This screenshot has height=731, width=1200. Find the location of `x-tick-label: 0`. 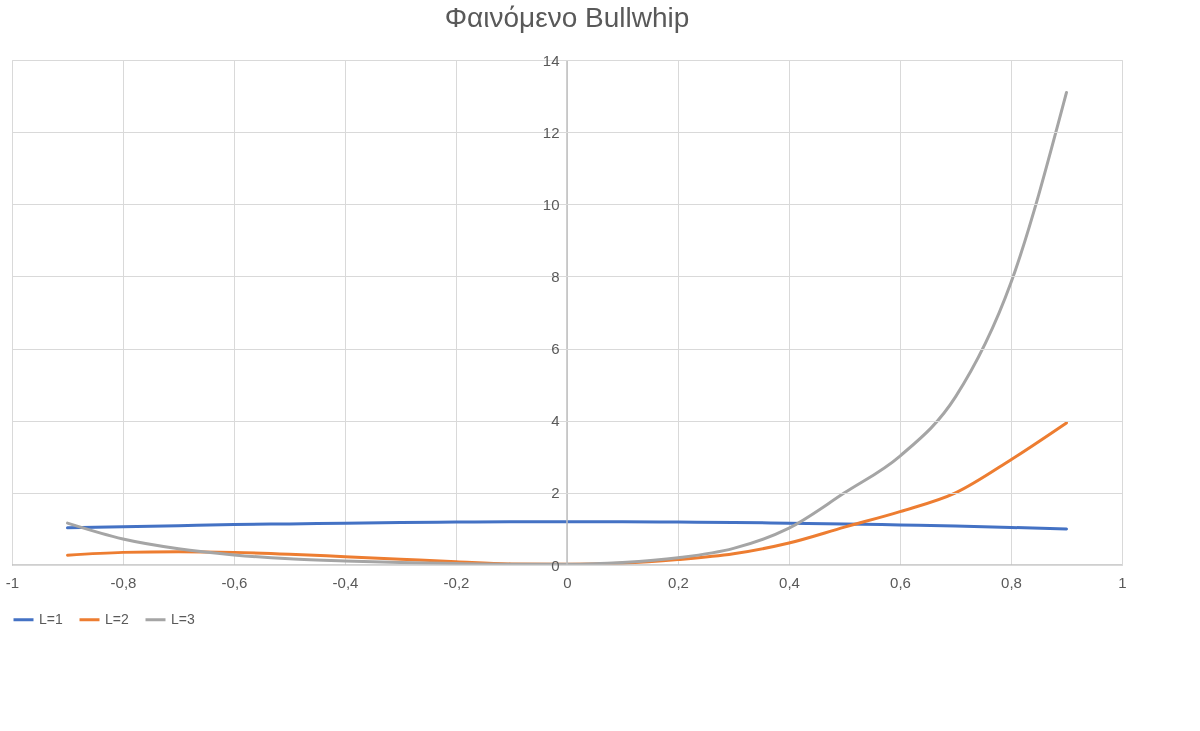

x-tick-label: 0 is located at coordinates (567, 582).